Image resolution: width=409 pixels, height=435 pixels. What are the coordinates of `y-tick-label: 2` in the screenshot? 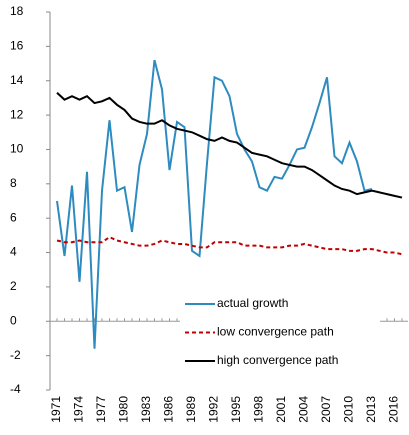 It's located at (13, 286).